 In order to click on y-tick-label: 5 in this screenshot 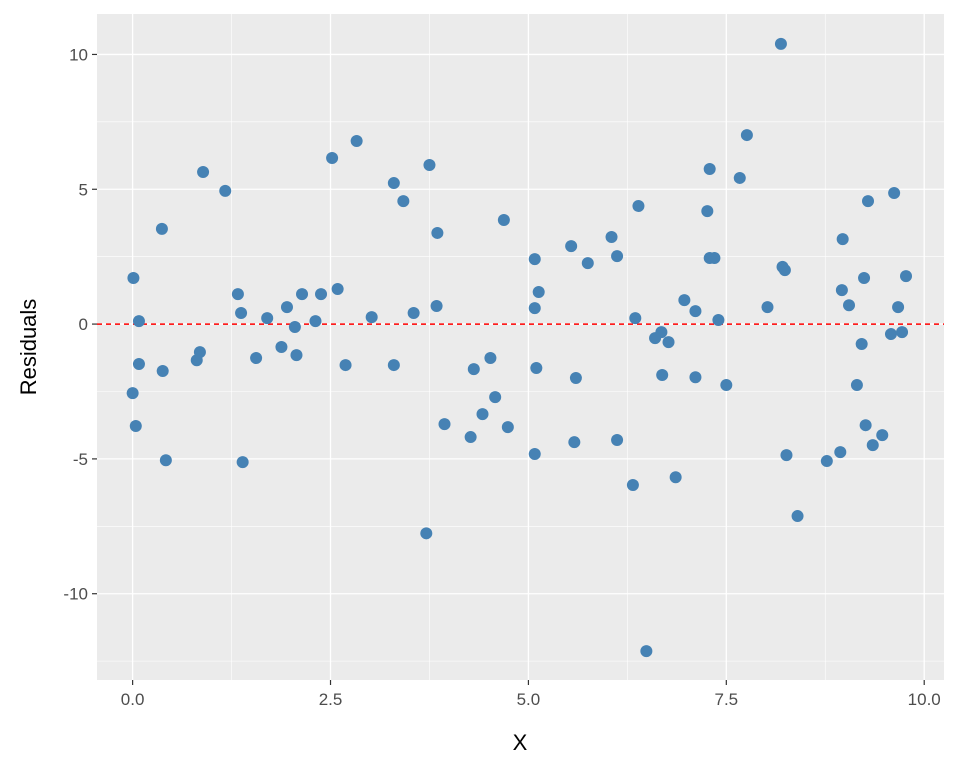, I will do `click(83, 189)`.